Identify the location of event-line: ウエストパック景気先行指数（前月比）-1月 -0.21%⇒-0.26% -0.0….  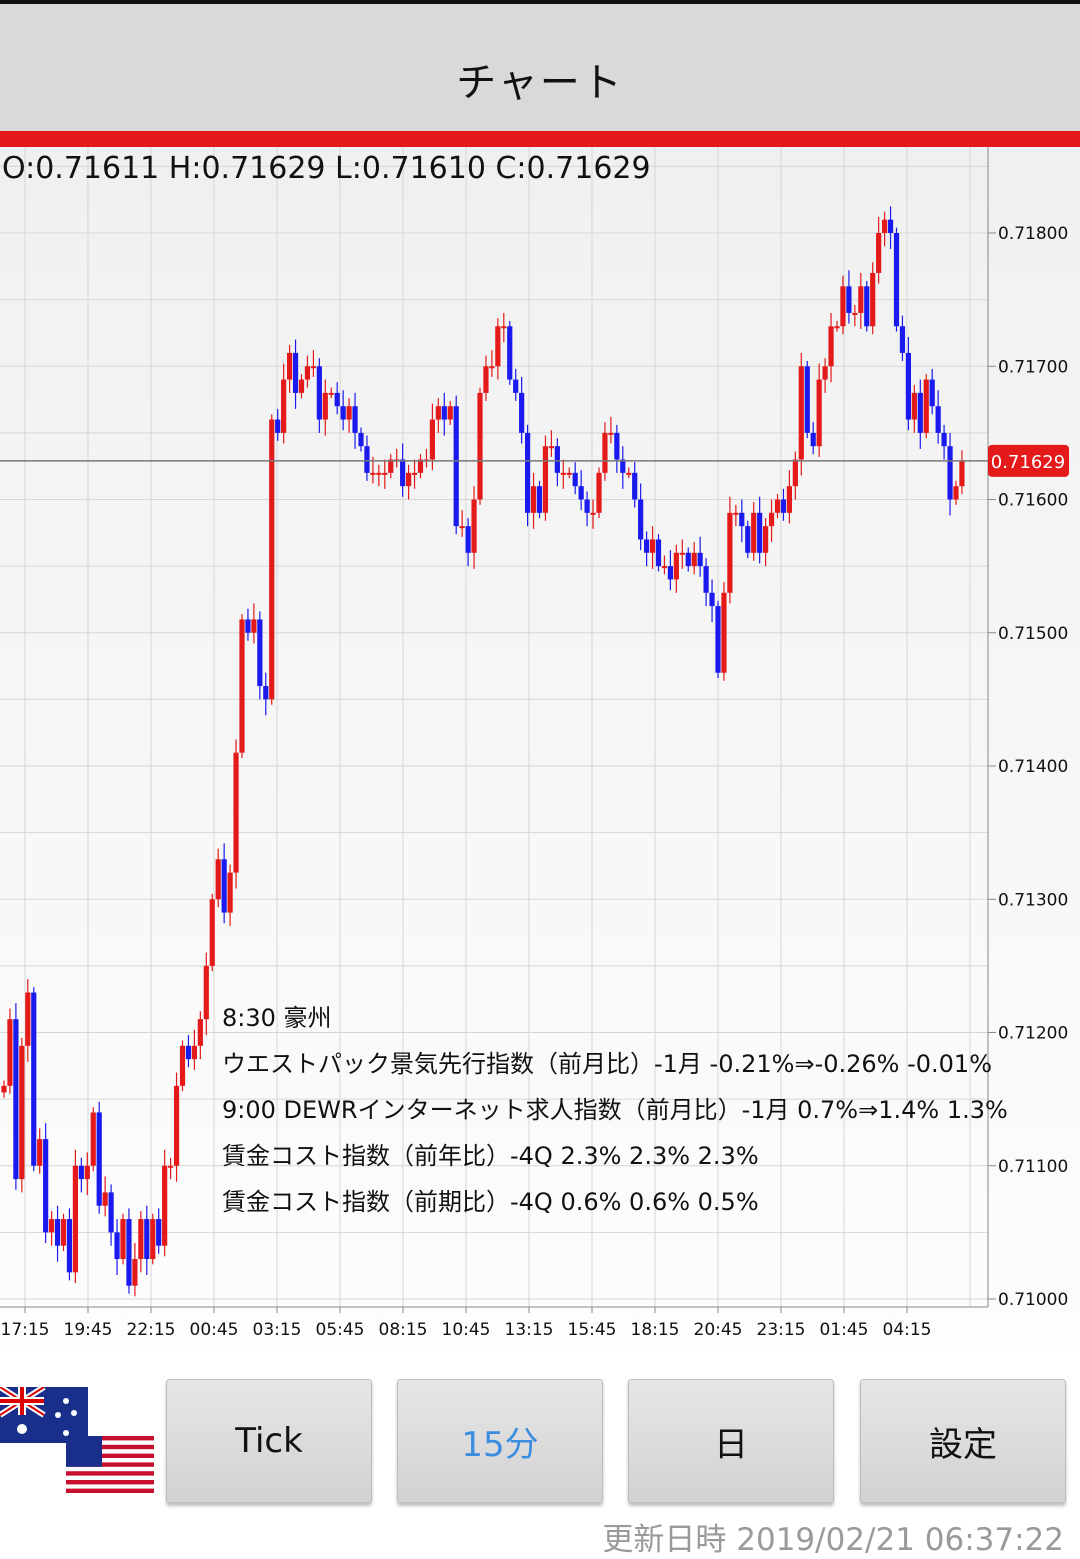
(607, 1064).